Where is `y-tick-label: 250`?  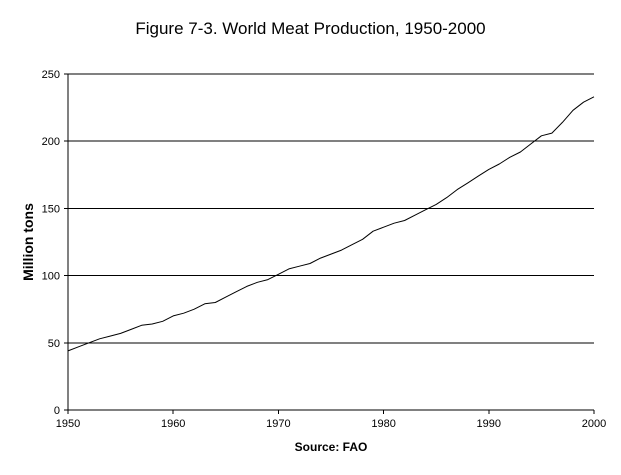
y-tick-label: 250 is located at coordinates (51, 75).